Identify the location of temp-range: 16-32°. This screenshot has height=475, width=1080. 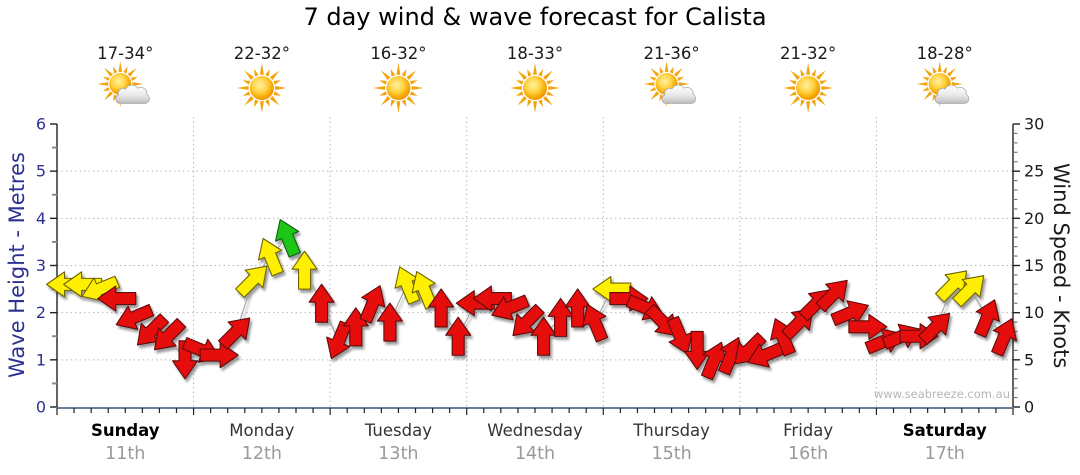
(398, 53).